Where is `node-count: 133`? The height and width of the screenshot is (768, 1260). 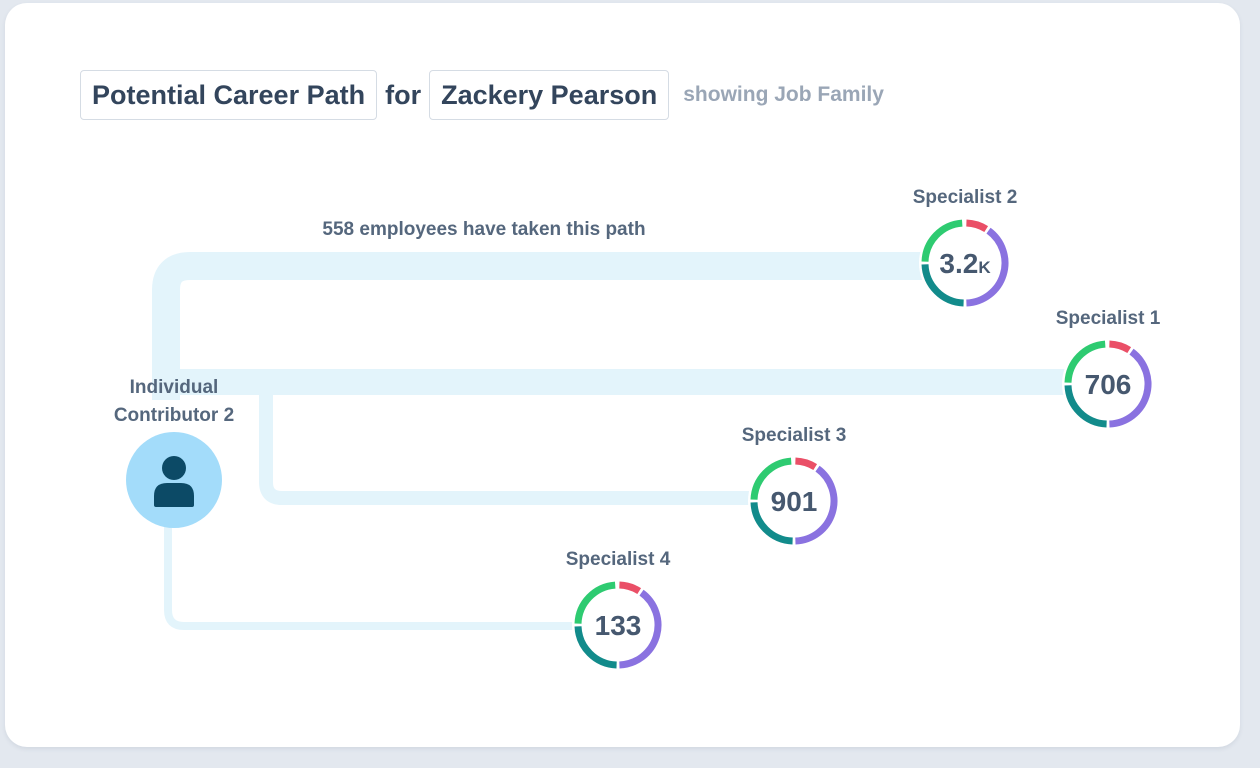
node-count: 133 is located at coordinates (618, 625).